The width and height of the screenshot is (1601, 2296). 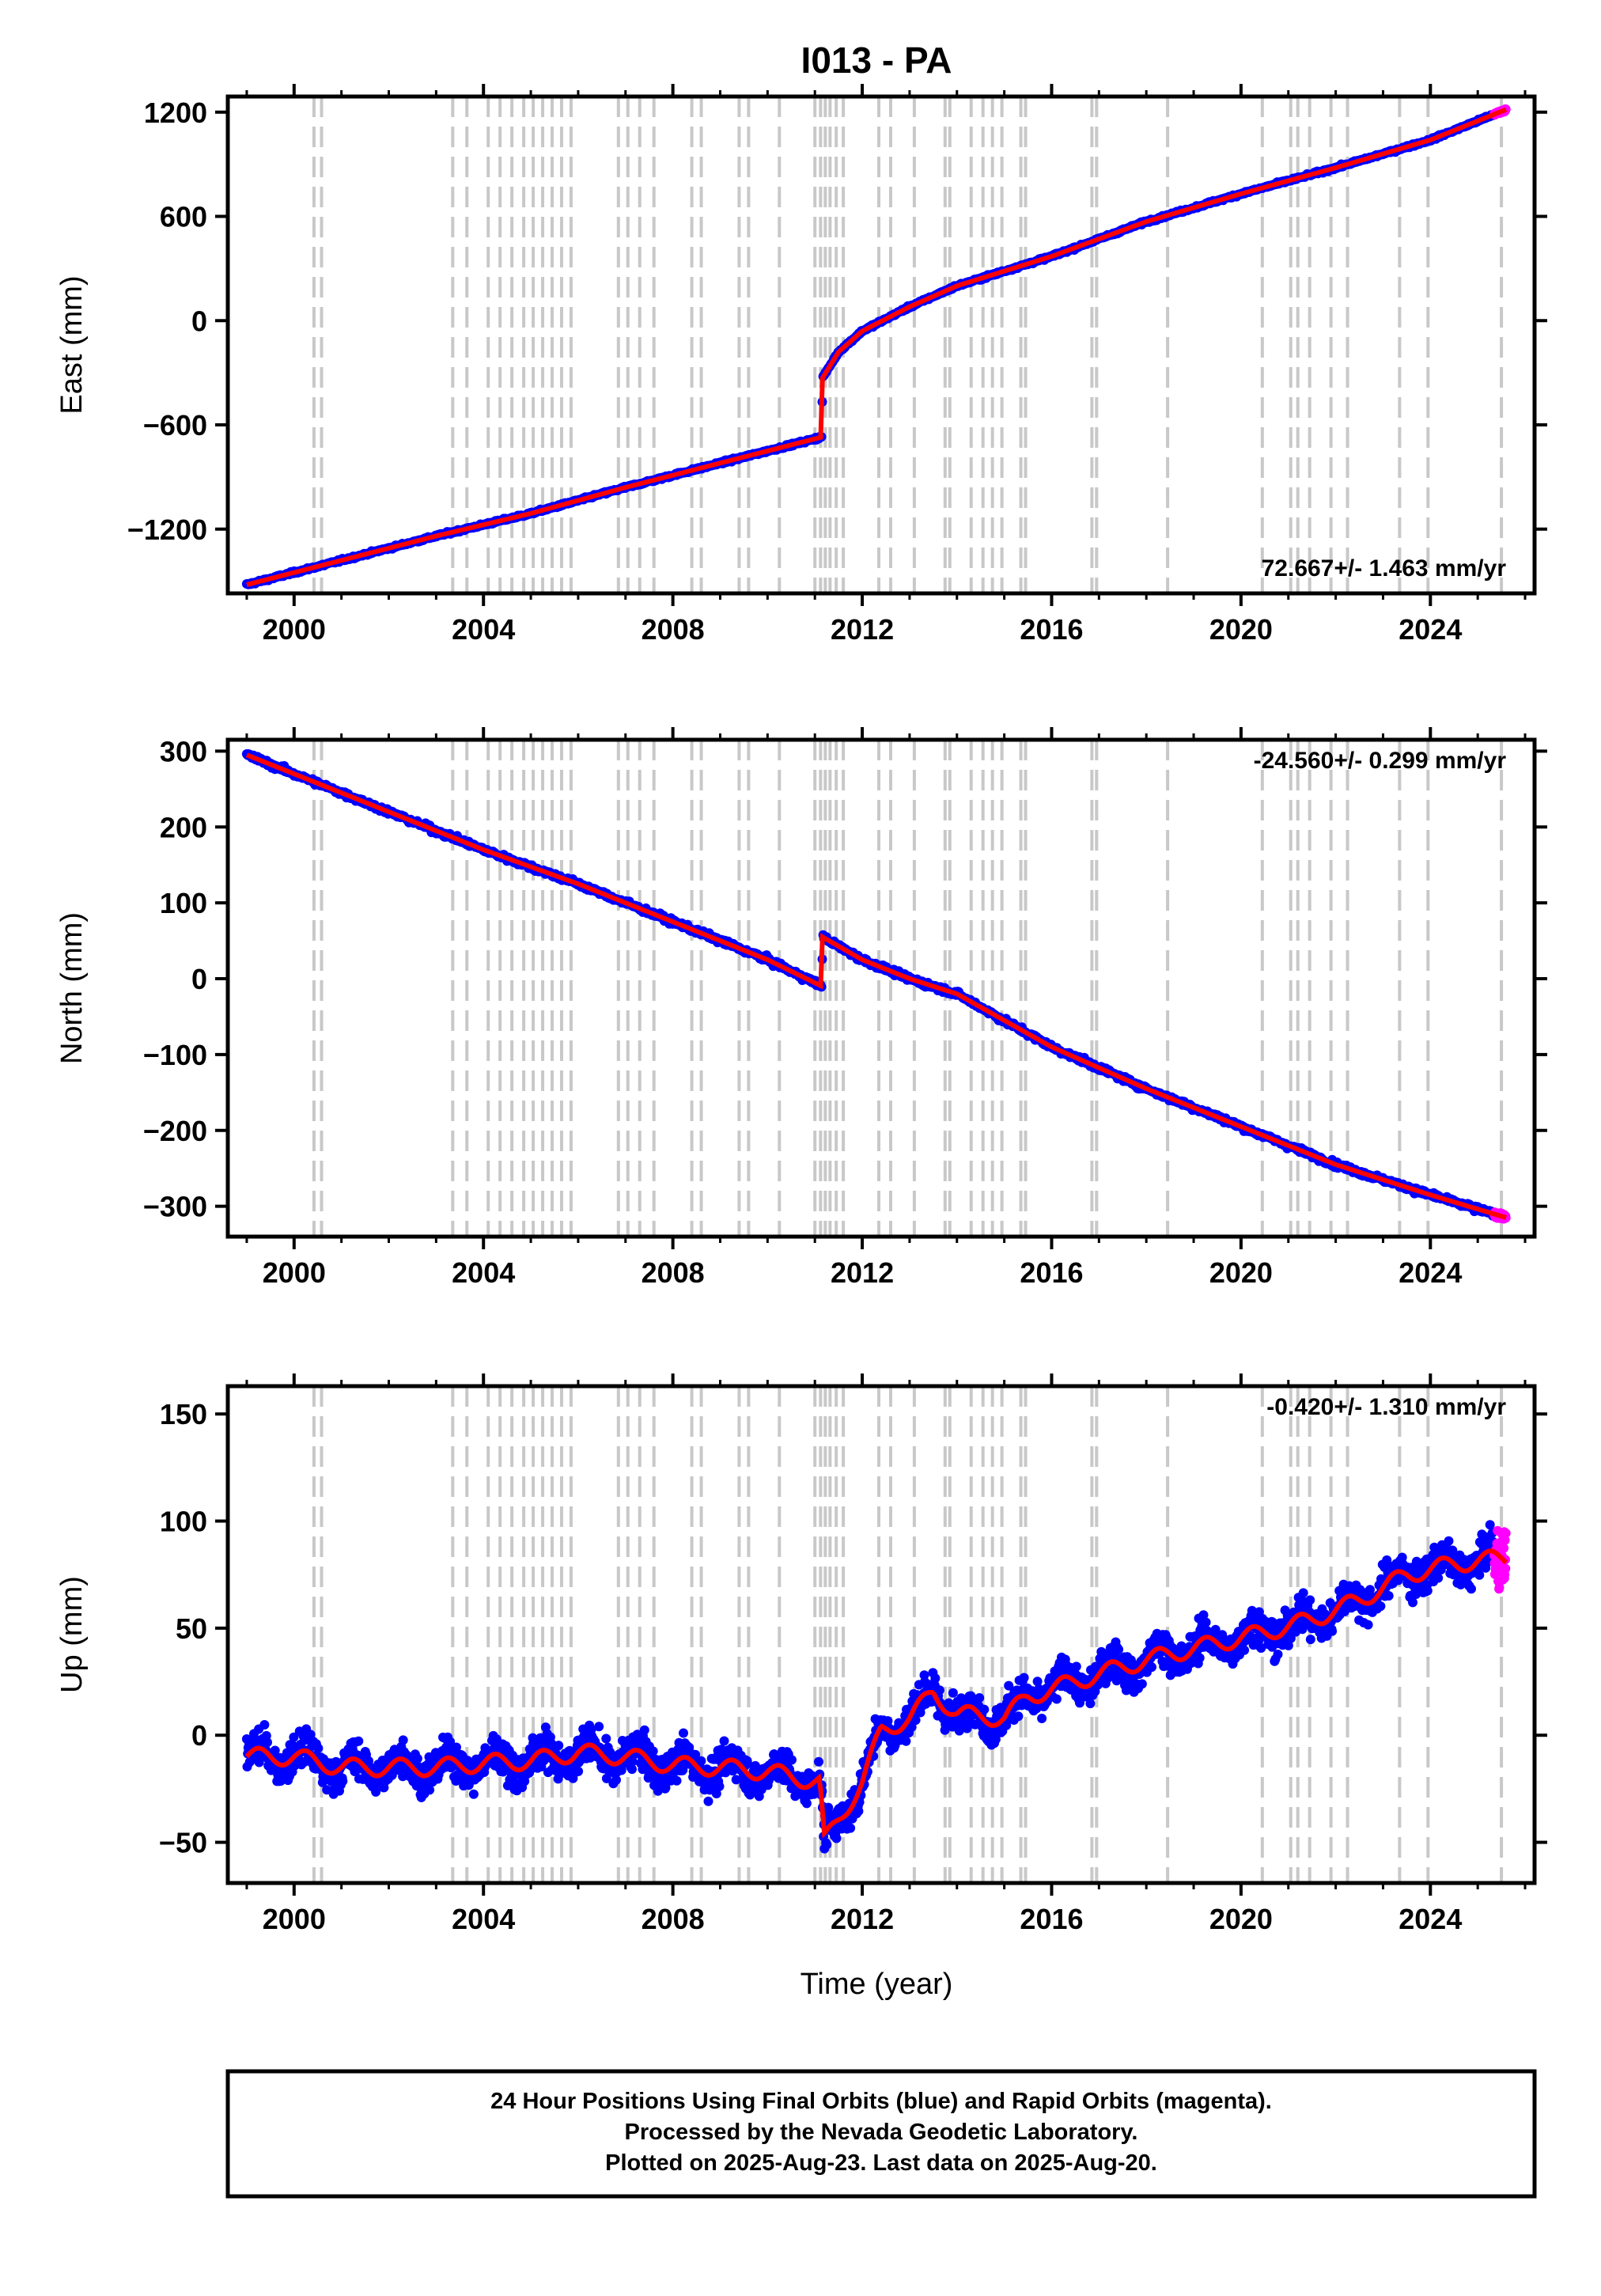 What do you see at coordinates (167, 529) in the screenshot?
I see `east-y-tick-label: −1200` at bounding box center [167, 529].